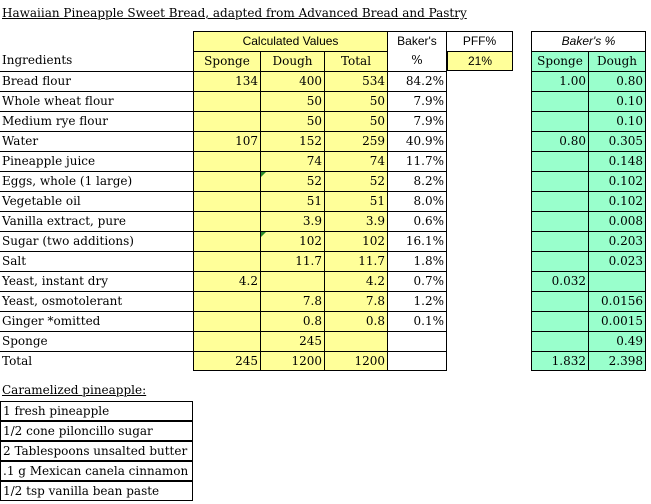 This screenshot has height=504, width=651. What do you see at coordinates (559, 361) in the screenshot?
I see `pct-sponge: 1.832` at bounding box center [559, 361].